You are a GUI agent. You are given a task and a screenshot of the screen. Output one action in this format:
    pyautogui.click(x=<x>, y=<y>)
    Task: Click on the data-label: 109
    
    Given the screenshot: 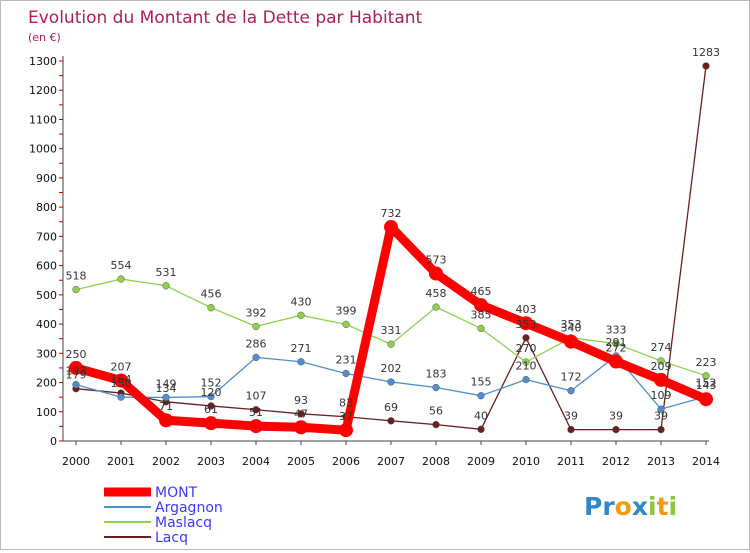 What is the action you would take?
    pyautogui.click(x=661, y=395)
    